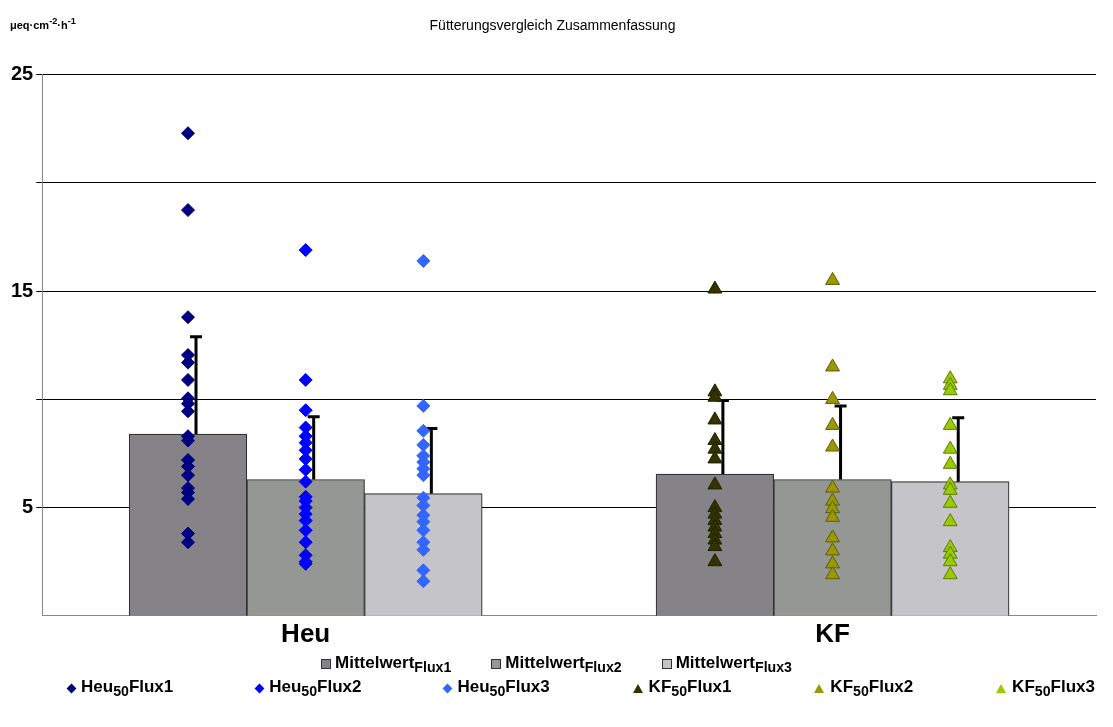  I want to click on x-tick-label: Heu, so click(306, 632).